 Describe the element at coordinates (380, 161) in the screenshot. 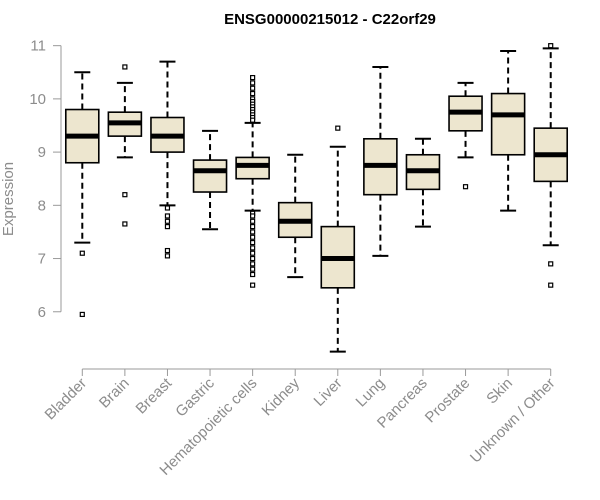

I see `box-lung` at that location.